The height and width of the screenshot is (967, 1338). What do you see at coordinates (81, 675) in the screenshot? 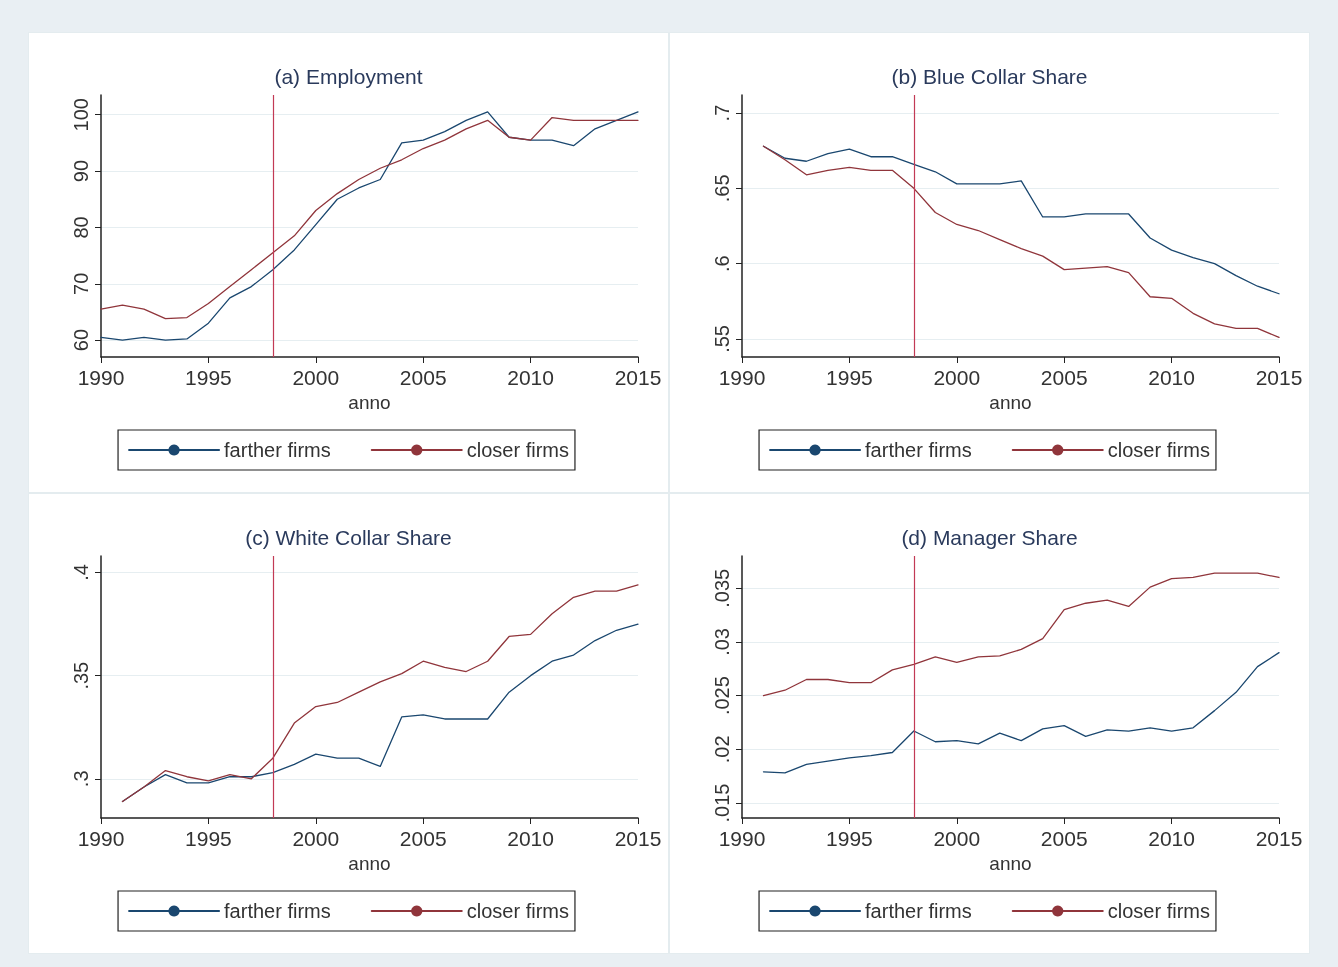
I see `y-tick-label: .35` at bounding box center [81, 675].